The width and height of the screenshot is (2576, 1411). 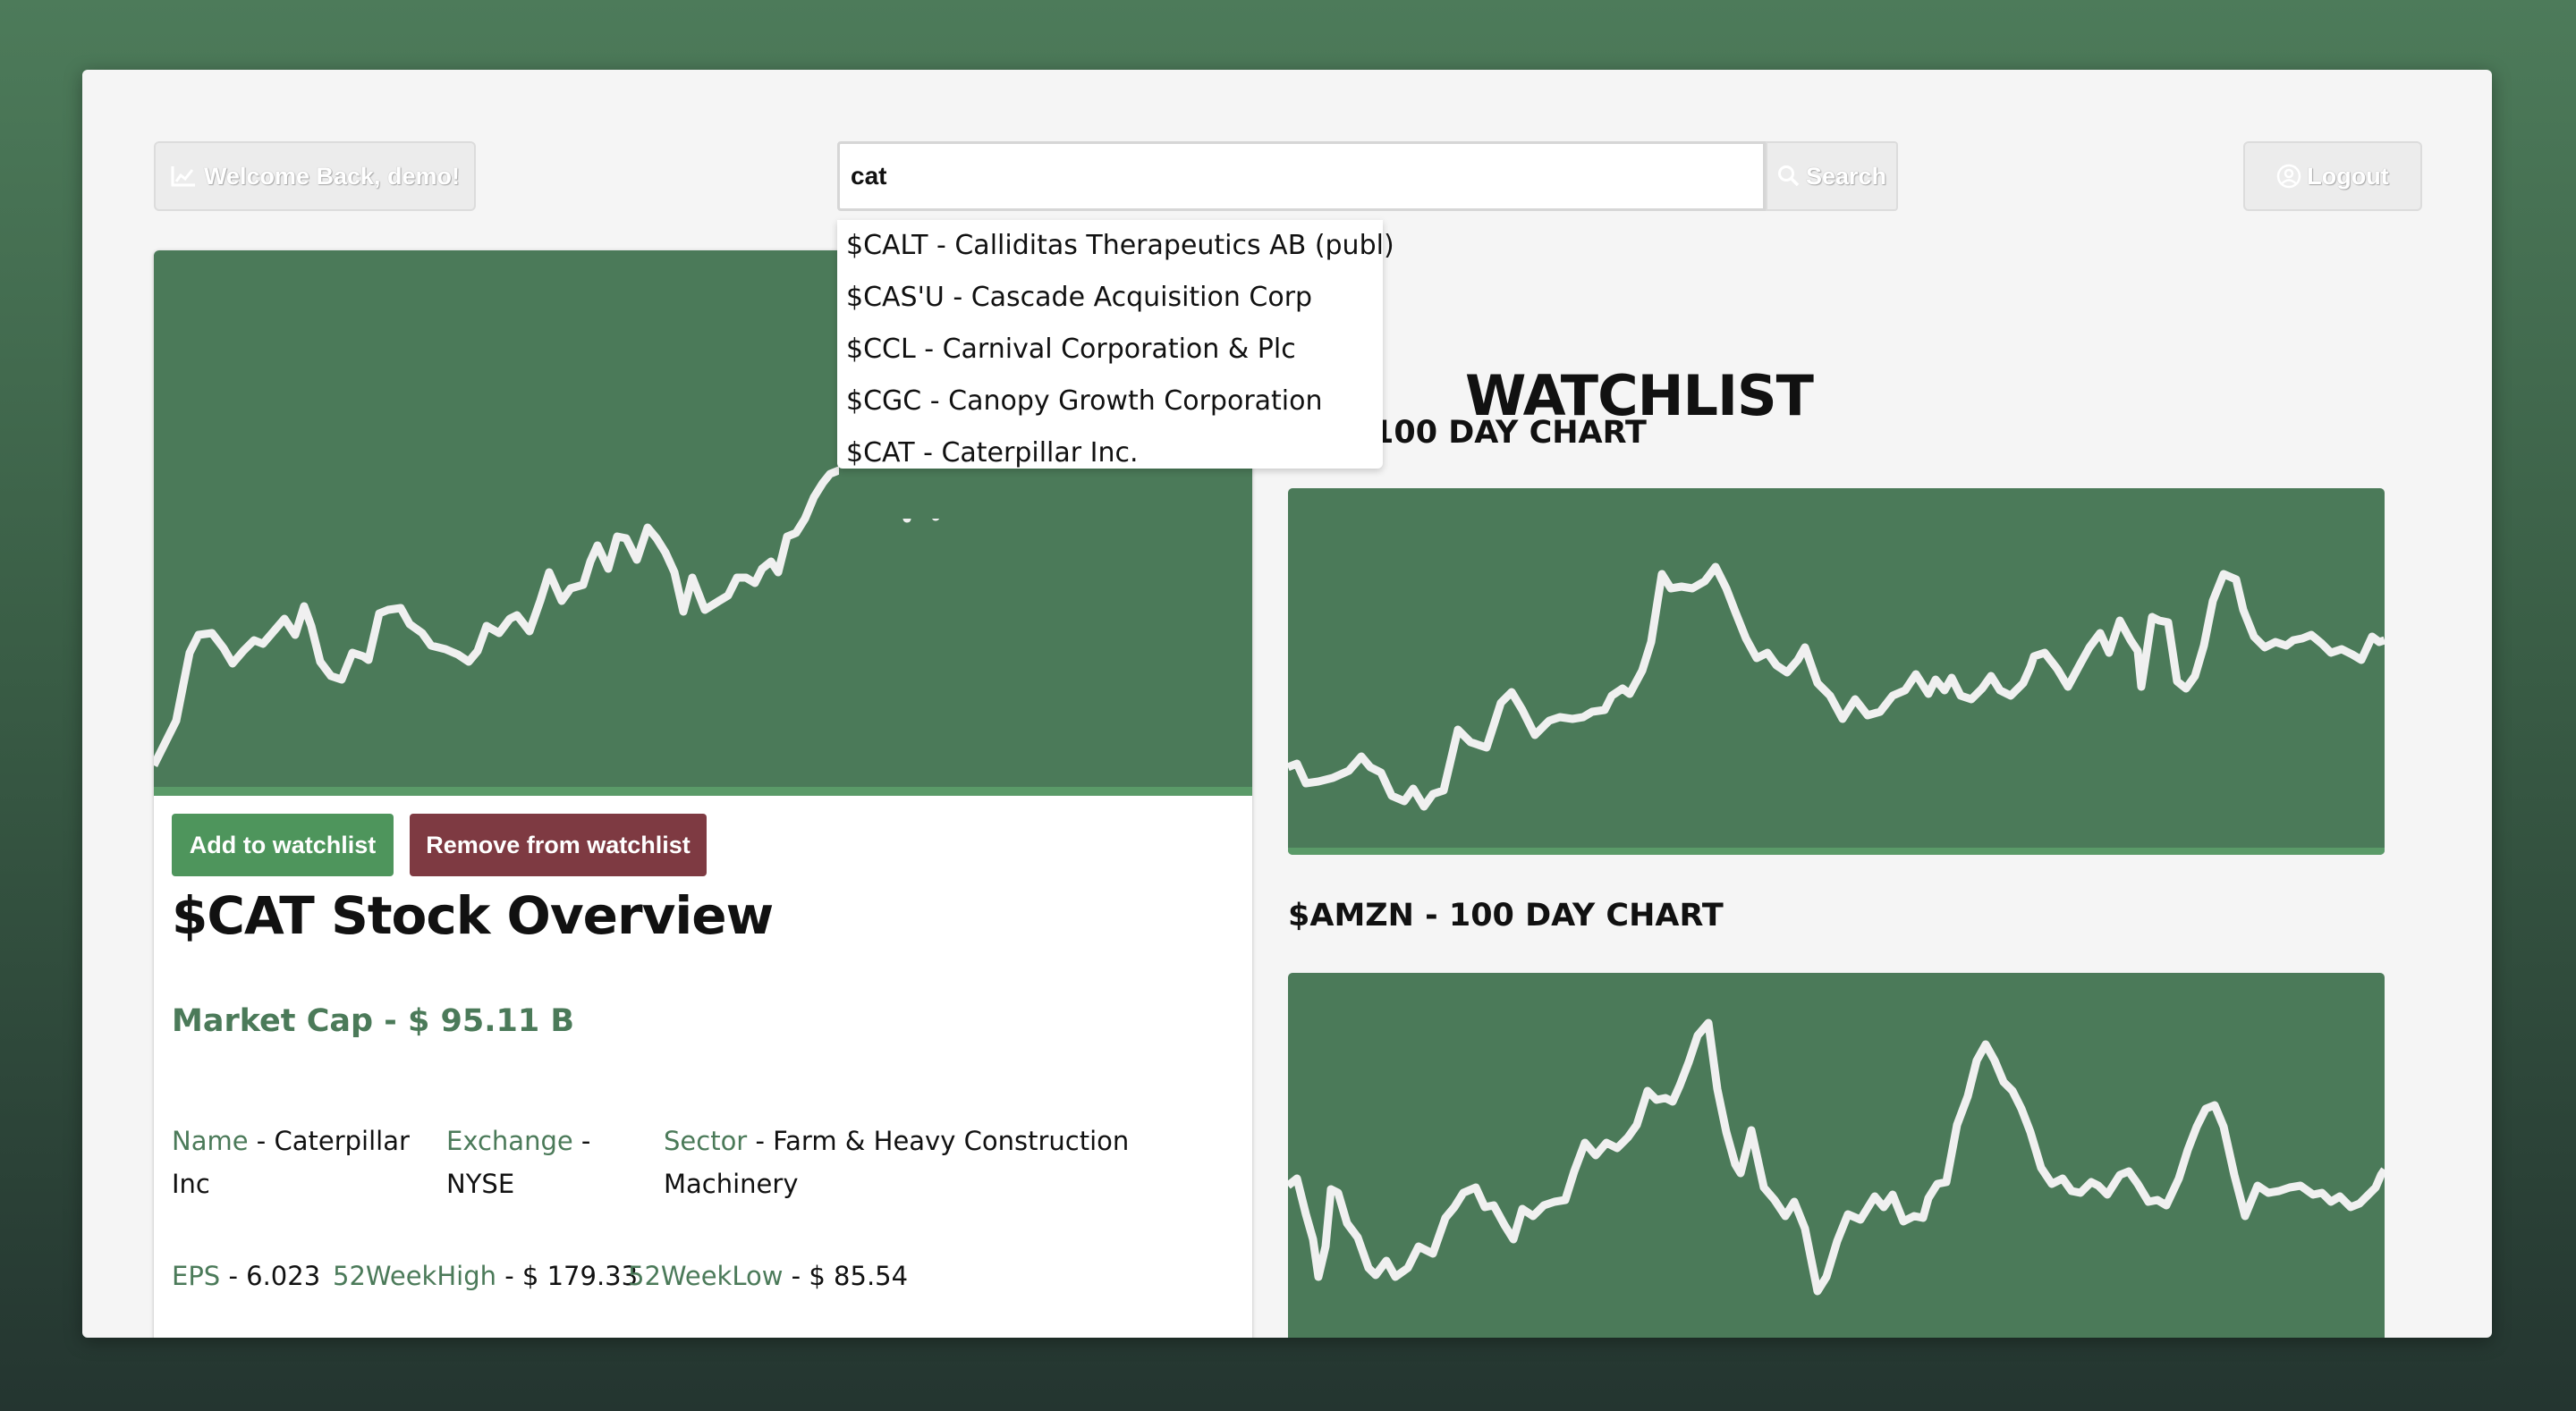 What do you see at coordinates (270, 1276) in the screenshot?
I see `info-eps-value: - 6.023` at bounding box center [270, 1276].